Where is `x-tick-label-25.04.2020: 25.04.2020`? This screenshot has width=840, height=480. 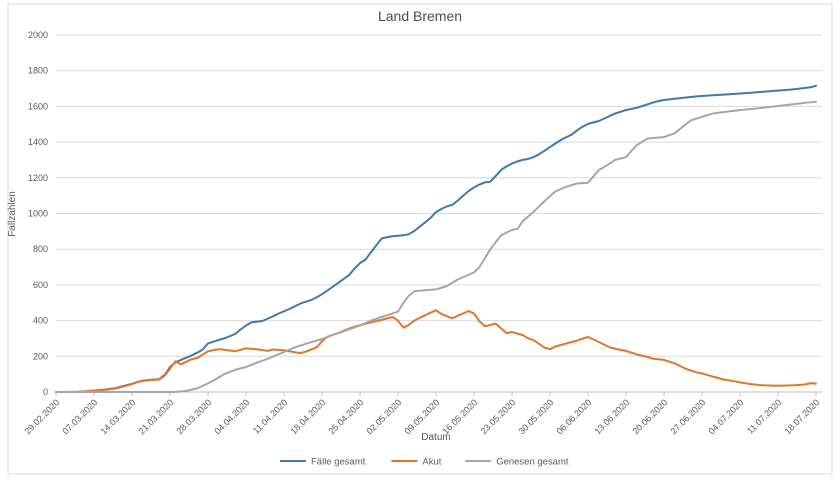 x-tick-label-25.04.2020: 25.04.2020 is located at coordinates (345, 416).